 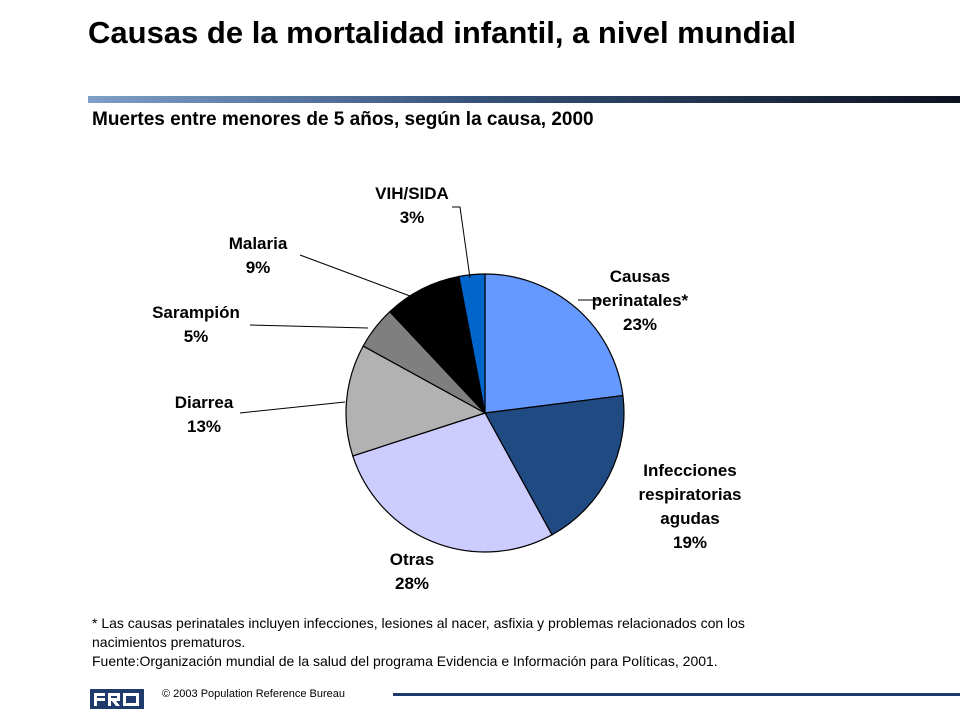 I want to click on slice-label: Infecciones respiratorias agudas 19%, so click(x=690, y=506).